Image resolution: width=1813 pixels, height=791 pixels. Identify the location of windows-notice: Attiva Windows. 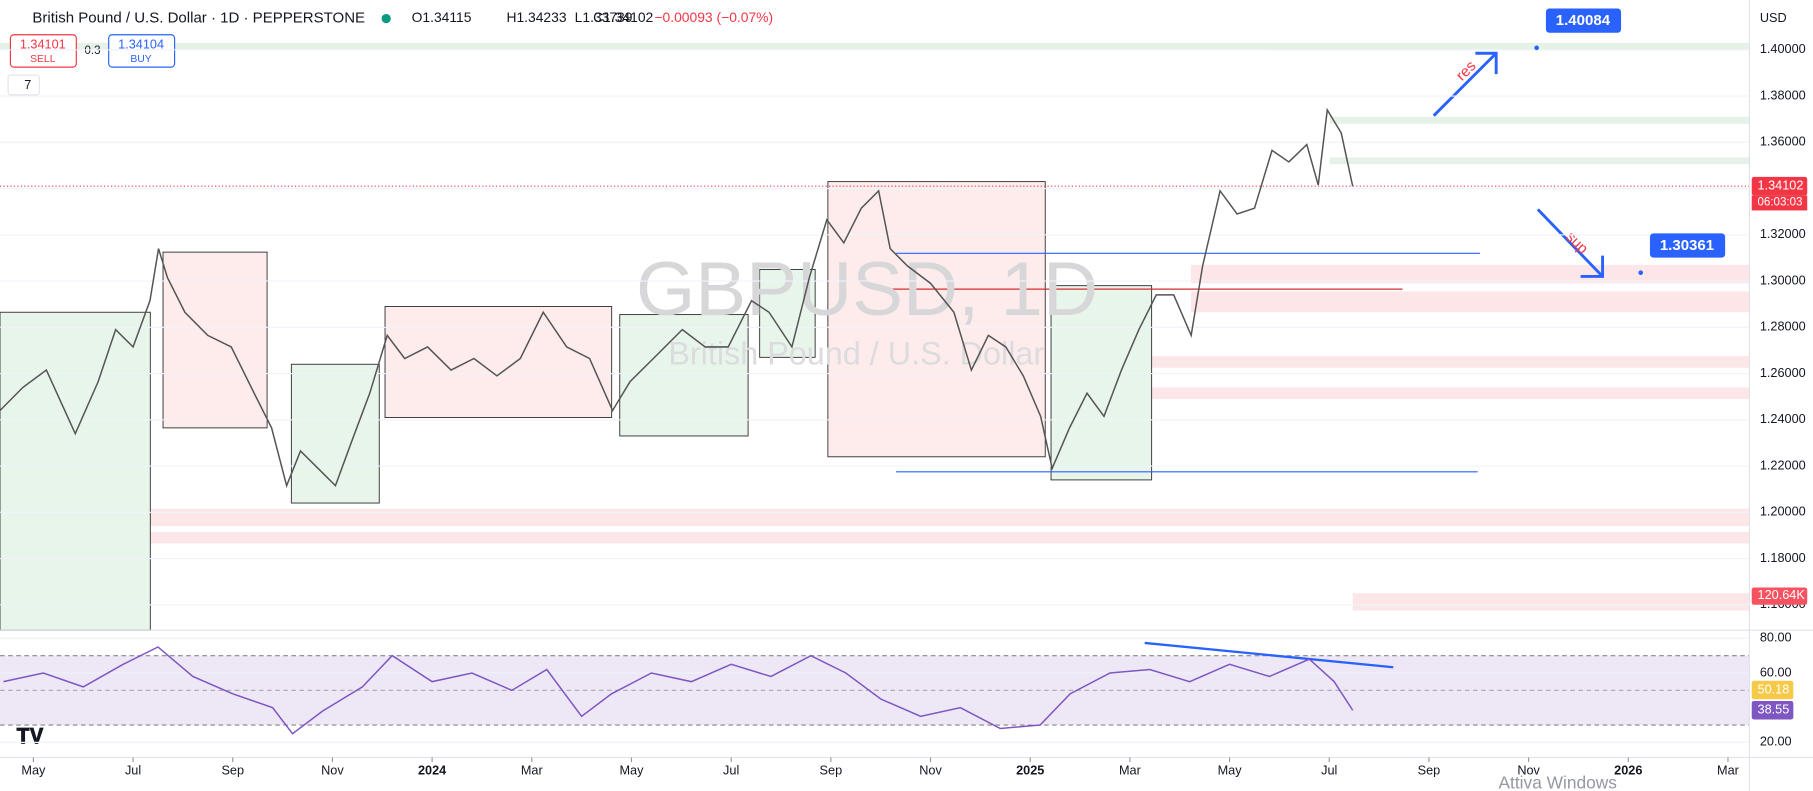
(1558, 782).